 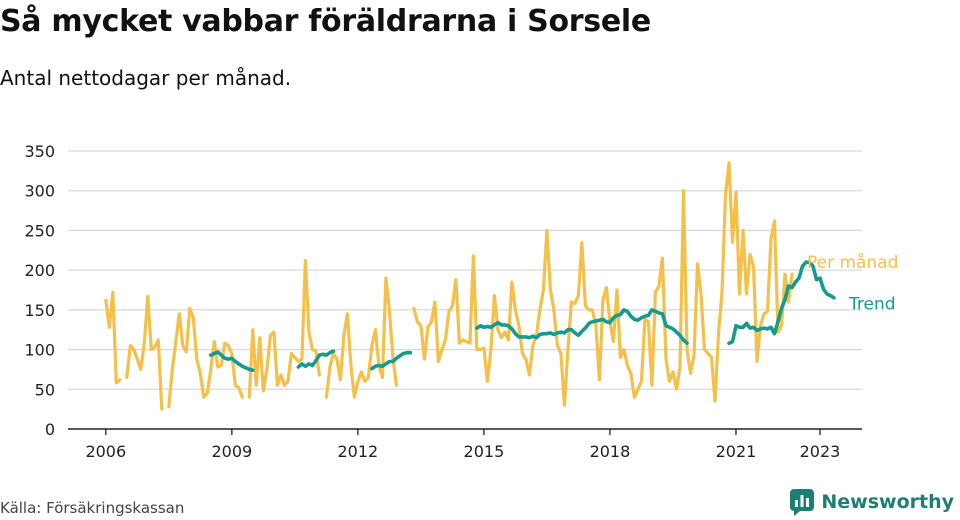 What do you see at coordinates (45, 389) in the screenshot?
I see `y-tick-label: 50` at bounding box center [45, 389].